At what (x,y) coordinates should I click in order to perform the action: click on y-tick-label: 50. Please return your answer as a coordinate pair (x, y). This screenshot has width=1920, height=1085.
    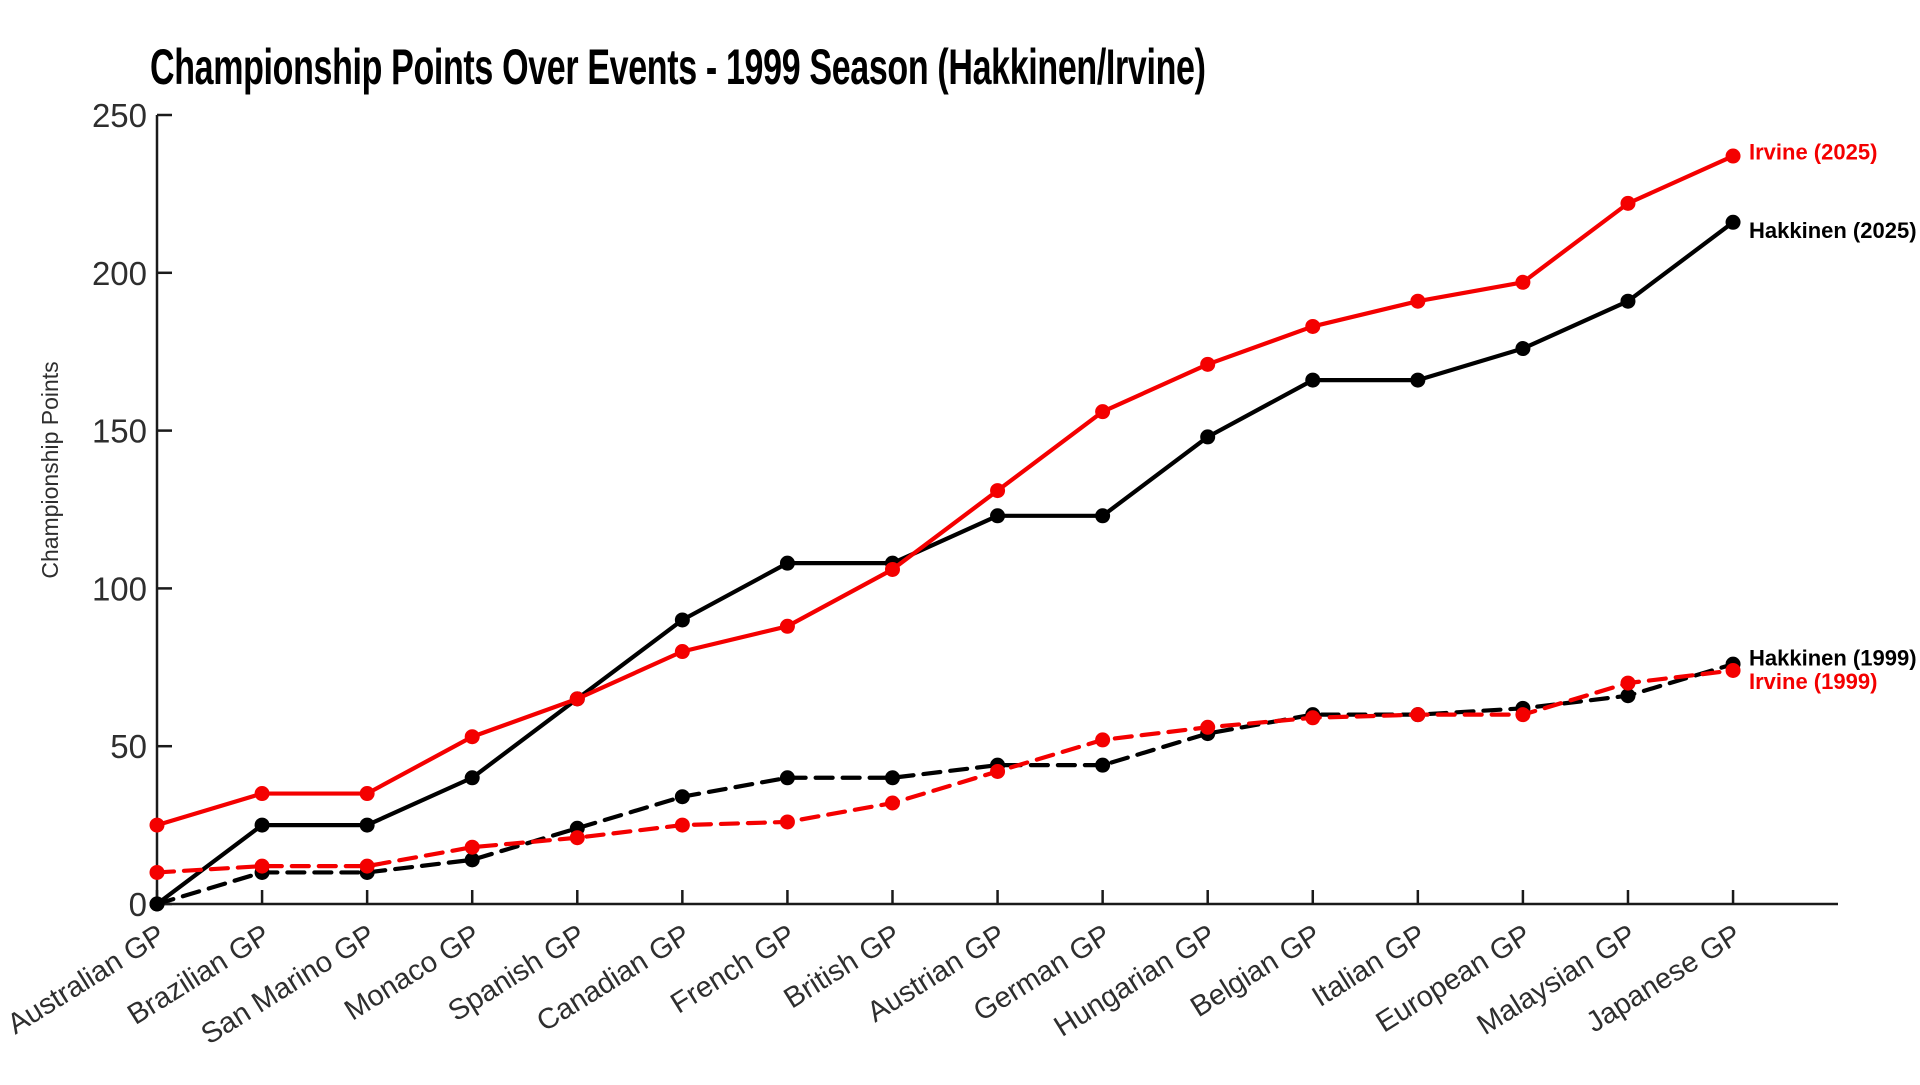
    Looking at the image, I should click on (128, 746).